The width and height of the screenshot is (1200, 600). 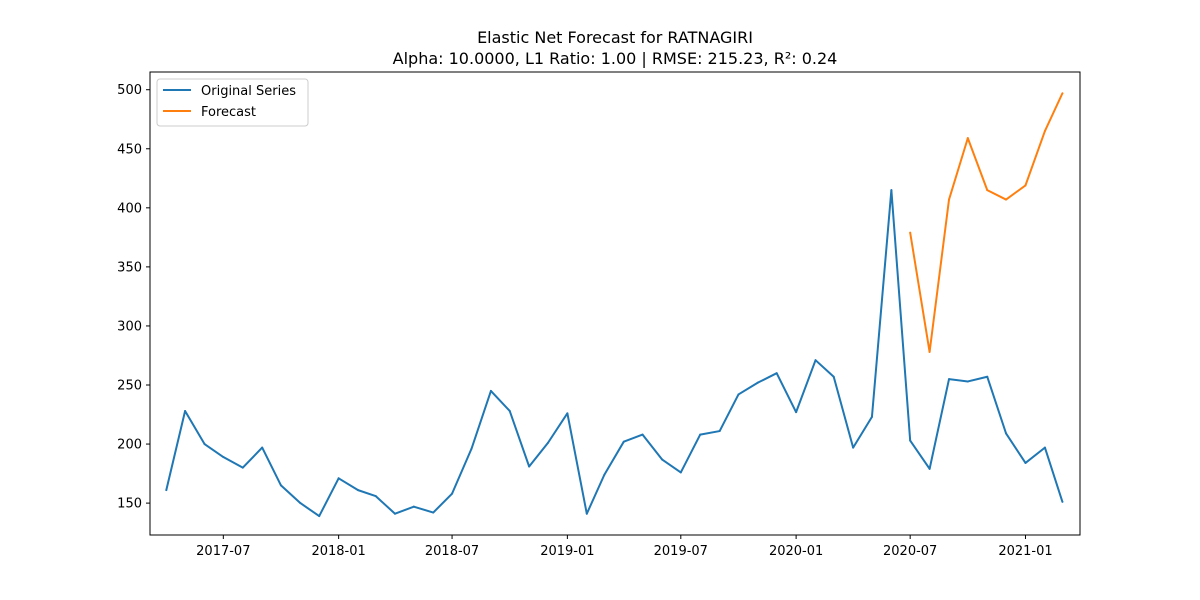 I want to click on x-tick-label: 2019-07, so click(x=681, y=551).